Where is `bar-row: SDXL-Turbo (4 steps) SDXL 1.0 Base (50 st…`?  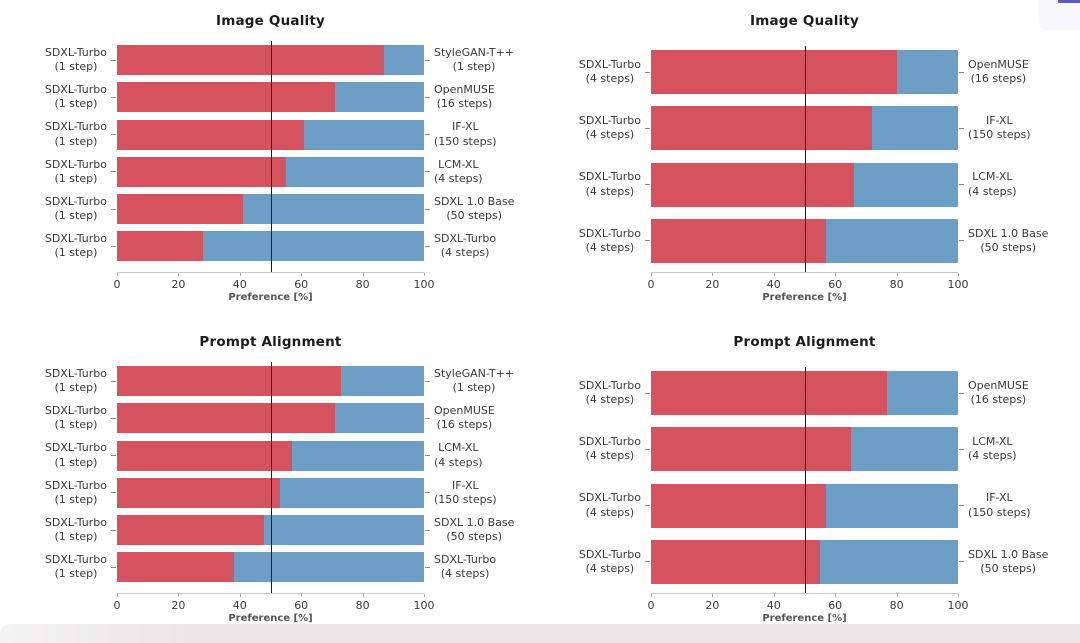
bar-row: SDXL-Turbo (4 steps) SDXL 1.0 Base (50 st… is located at coordinates (807, 561).